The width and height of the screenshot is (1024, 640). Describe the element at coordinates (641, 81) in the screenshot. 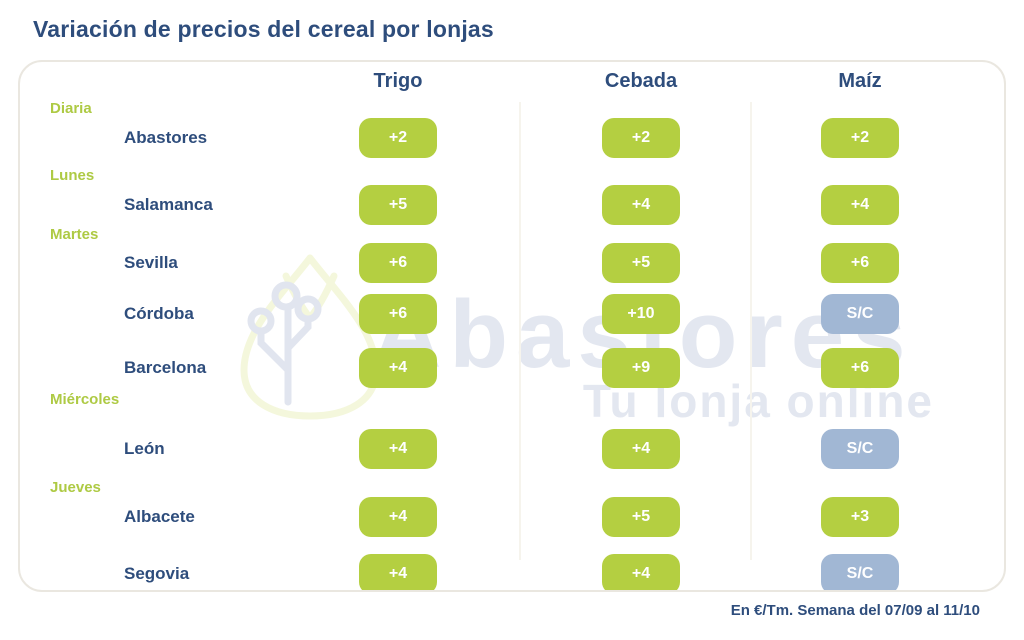

I see `column-header-cebada: Cebada` at that location.